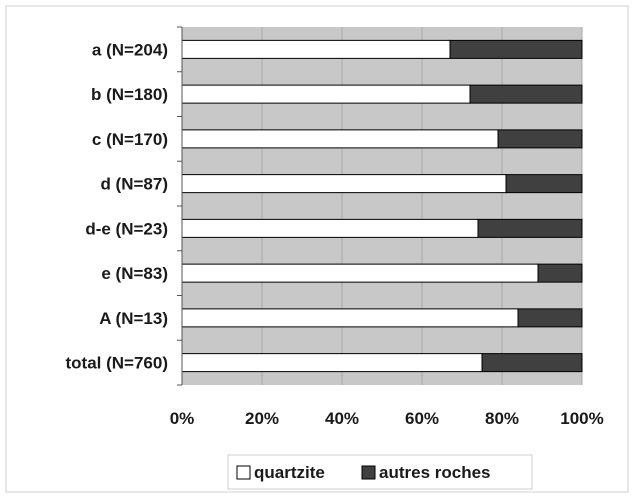  Describe the element at coordinates (502, 418) in the screenshot. I see `x-tick-label: 80%` at that location.